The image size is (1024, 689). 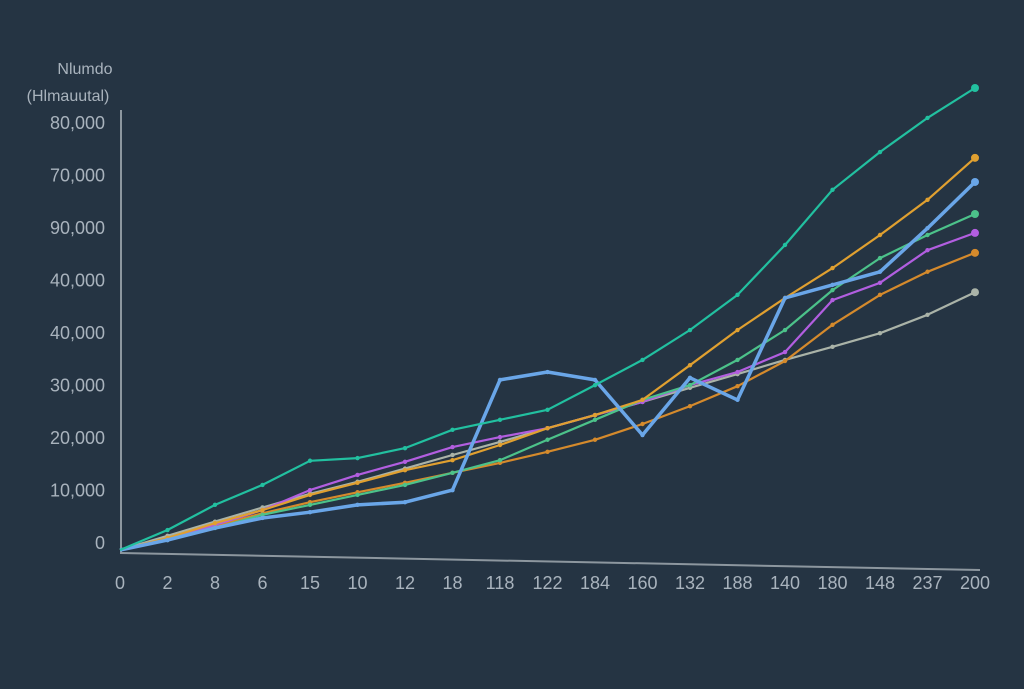 I want to click on x-tick-label: 6, so click(x=262, y=583).